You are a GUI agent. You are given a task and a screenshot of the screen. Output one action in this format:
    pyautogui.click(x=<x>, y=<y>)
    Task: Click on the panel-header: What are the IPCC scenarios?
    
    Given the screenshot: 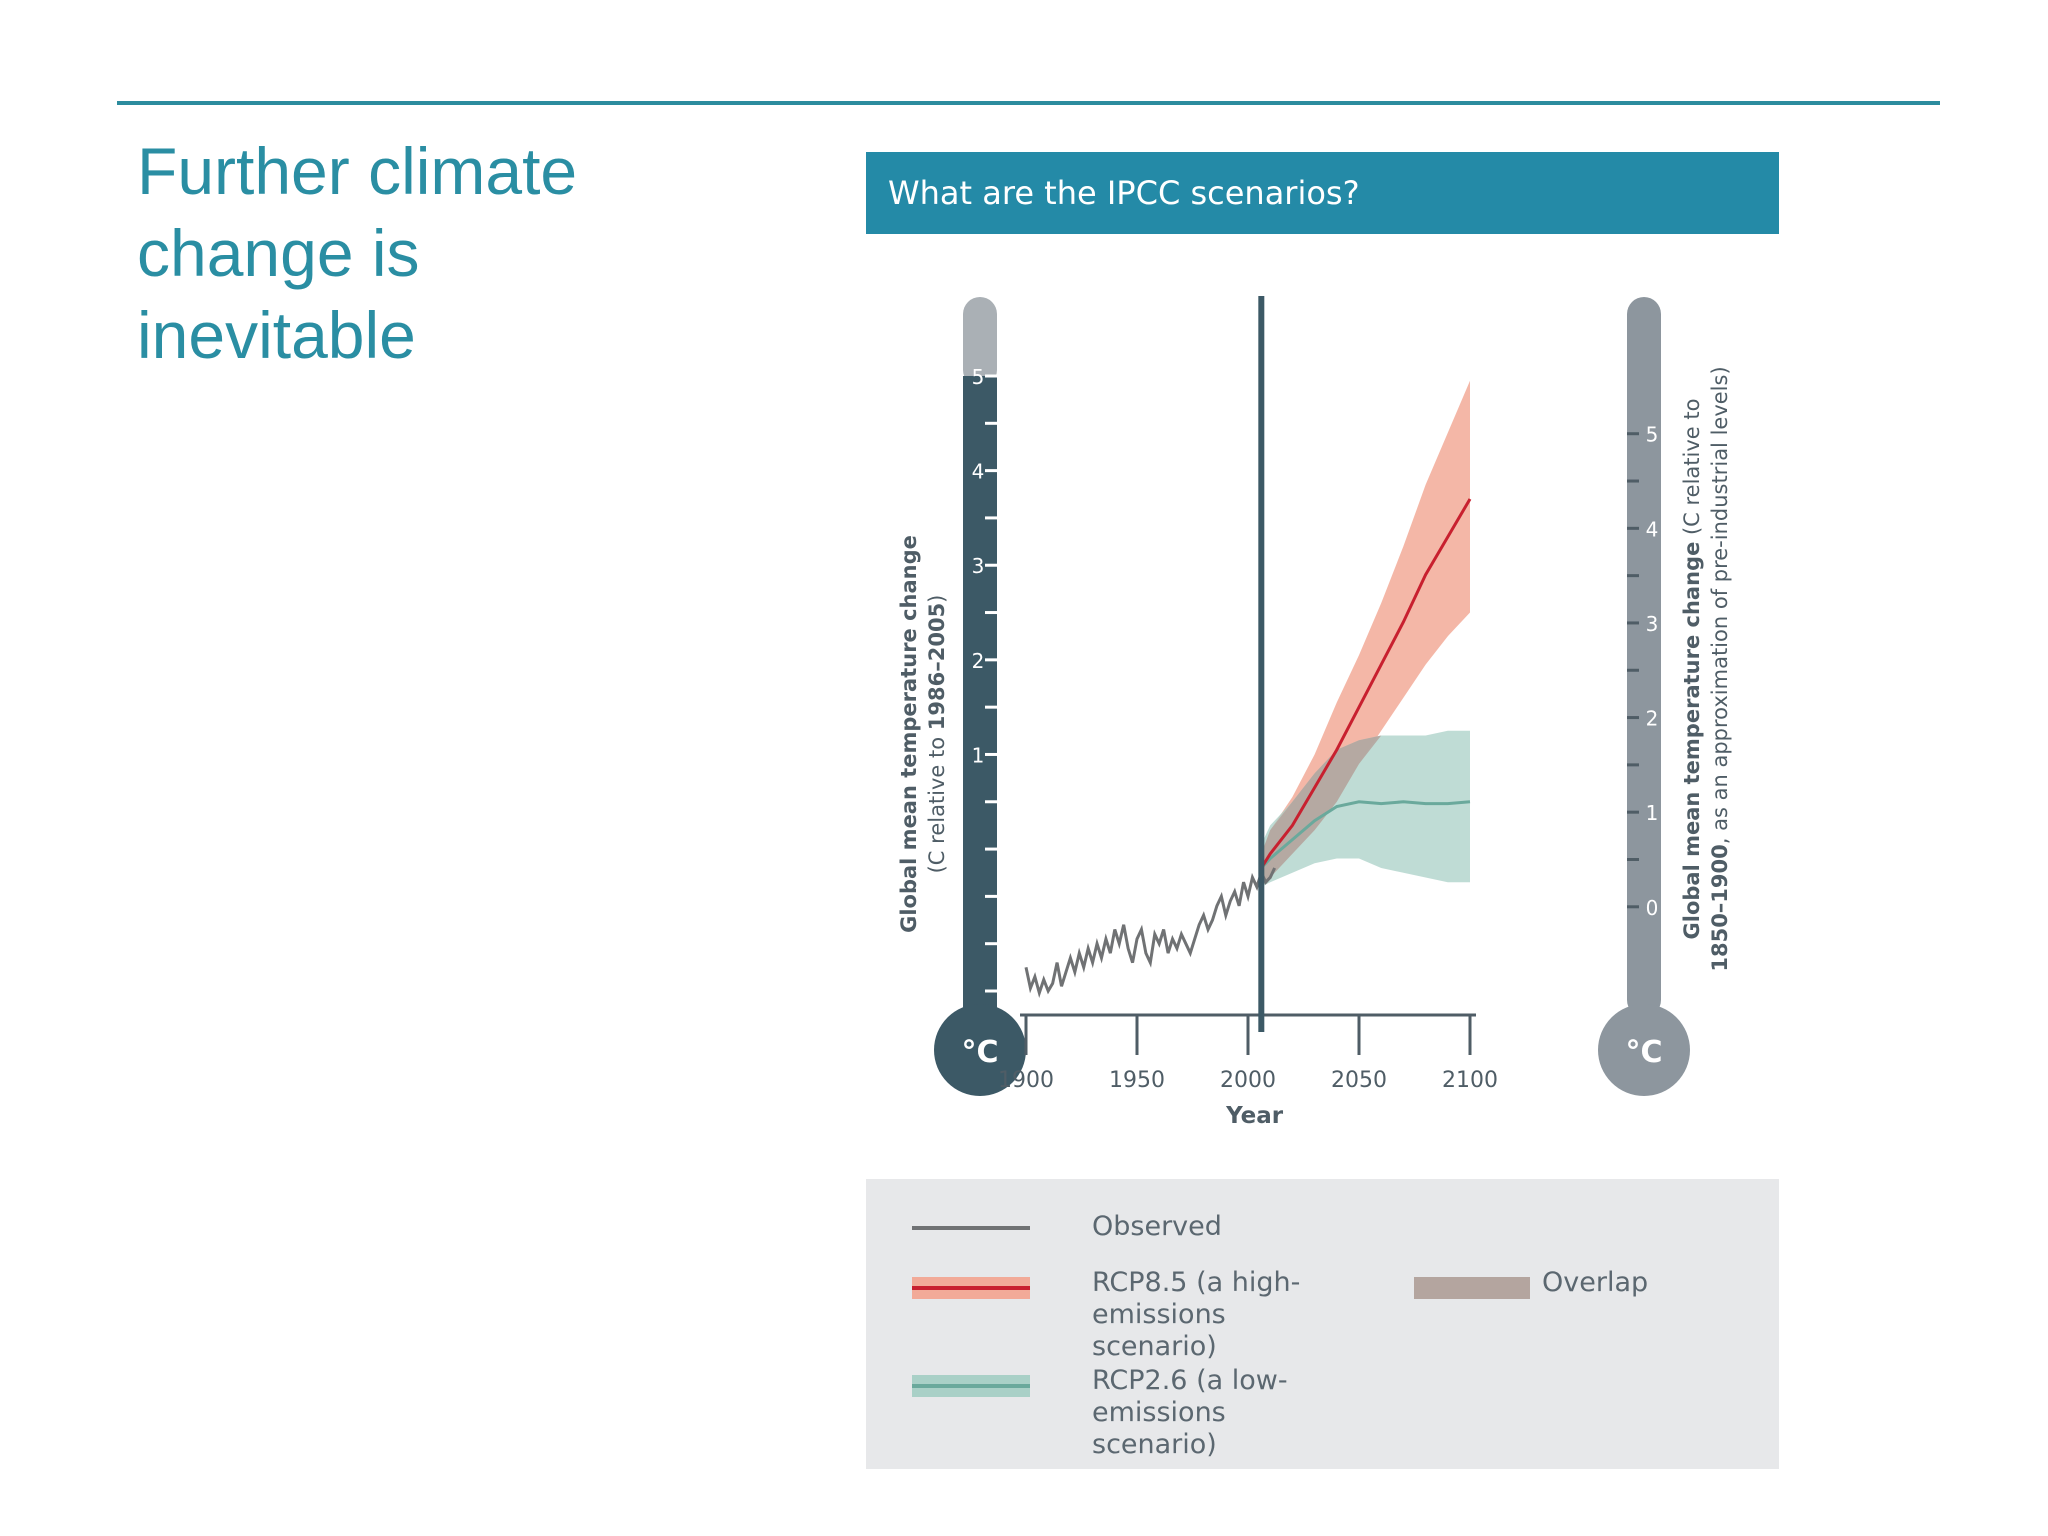 What is the action you would take?
    pyautogui.click(x=1322, y=193)
    